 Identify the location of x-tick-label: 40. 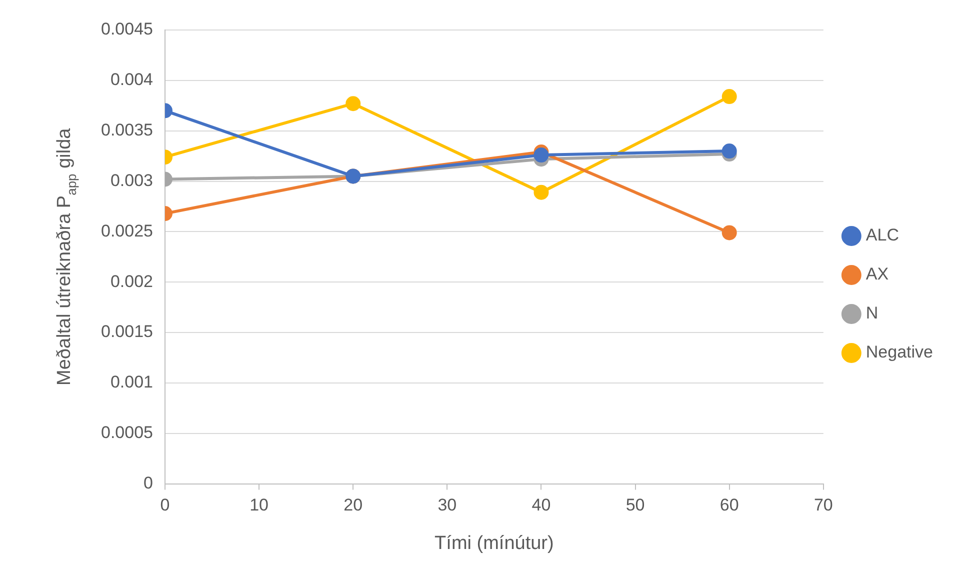
(541, 505).